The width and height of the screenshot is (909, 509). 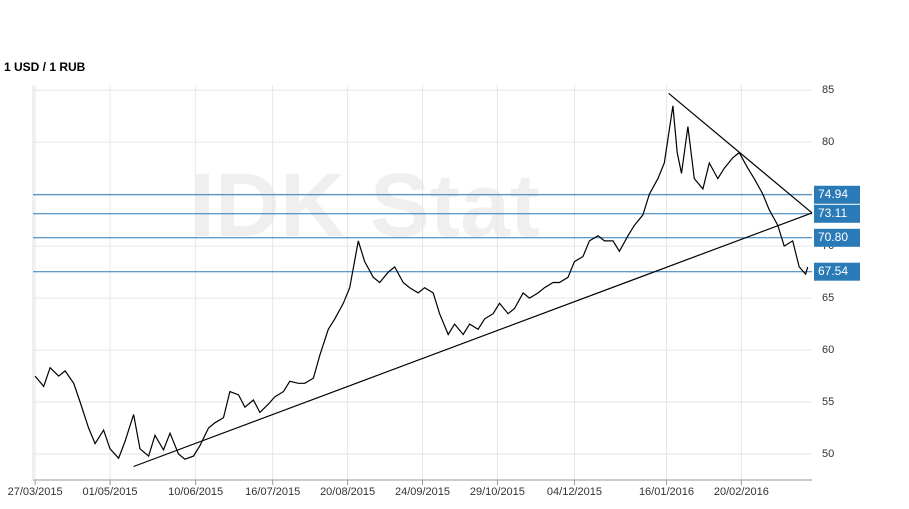 What do you see at coordinates (828, 90) in the screenshot?
I see `y-tick-label: 85` at bounding box center [828, 90].